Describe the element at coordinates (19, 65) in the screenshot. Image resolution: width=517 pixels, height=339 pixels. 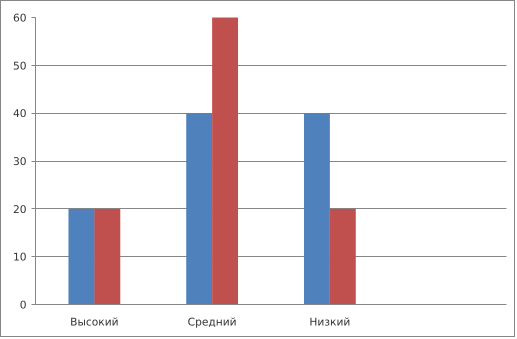
I see `y-tick-label: 50` at that location.